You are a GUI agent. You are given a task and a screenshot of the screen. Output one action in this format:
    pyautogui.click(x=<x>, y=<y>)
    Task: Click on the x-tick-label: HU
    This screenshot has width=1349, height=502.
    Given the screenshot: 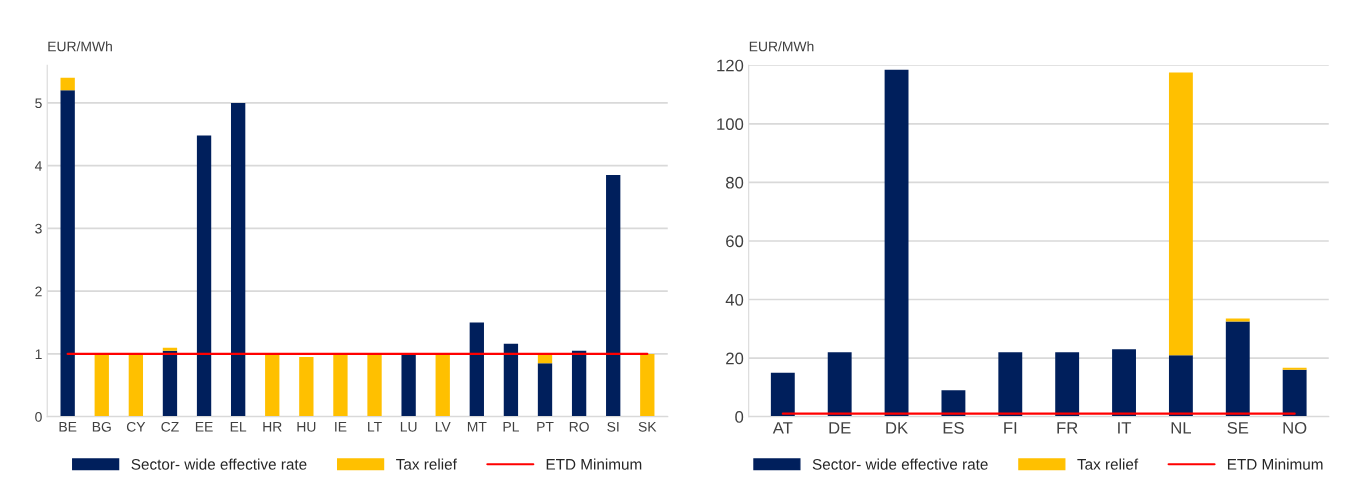 What is the action you would take?
    pyautogui.click(x=306, y=427)
    